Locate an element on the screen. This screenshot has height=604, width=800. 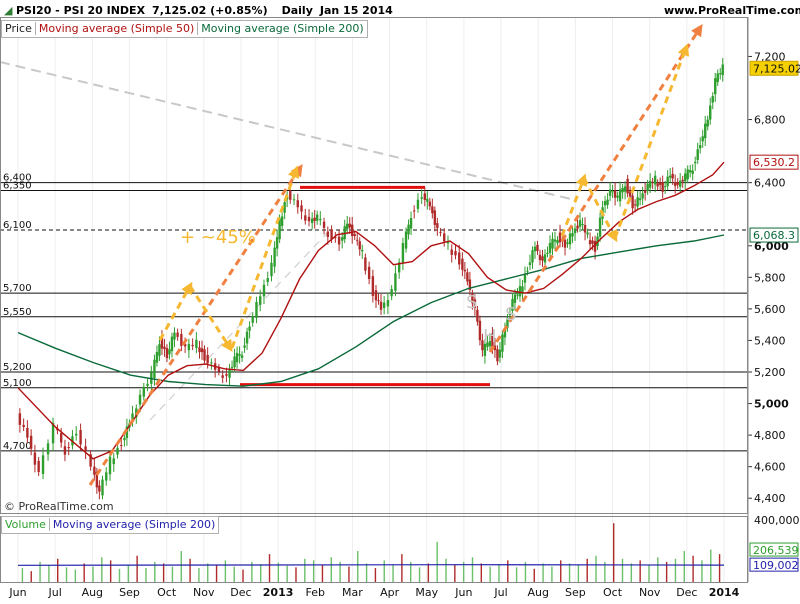
pattern-label-s1: S is located at coordinates (471, 302).